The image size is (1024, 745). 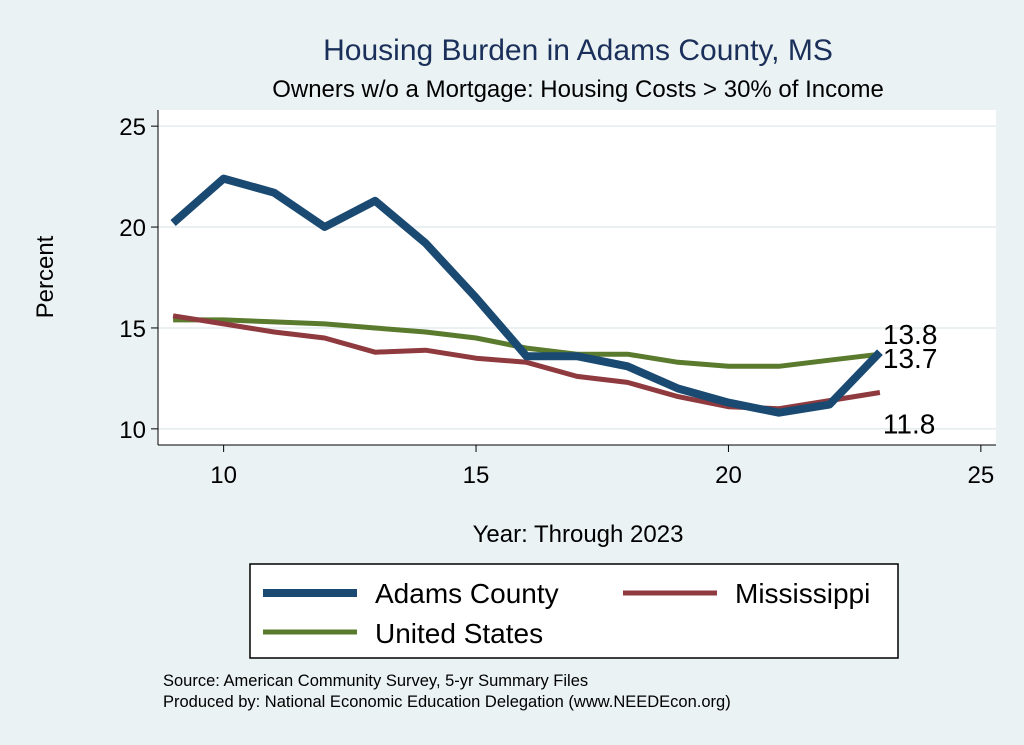 What do you see at coordinates (132, 329) in the screenshot?
I see `y-tick-label: 15` at bounding box center [132, 329].